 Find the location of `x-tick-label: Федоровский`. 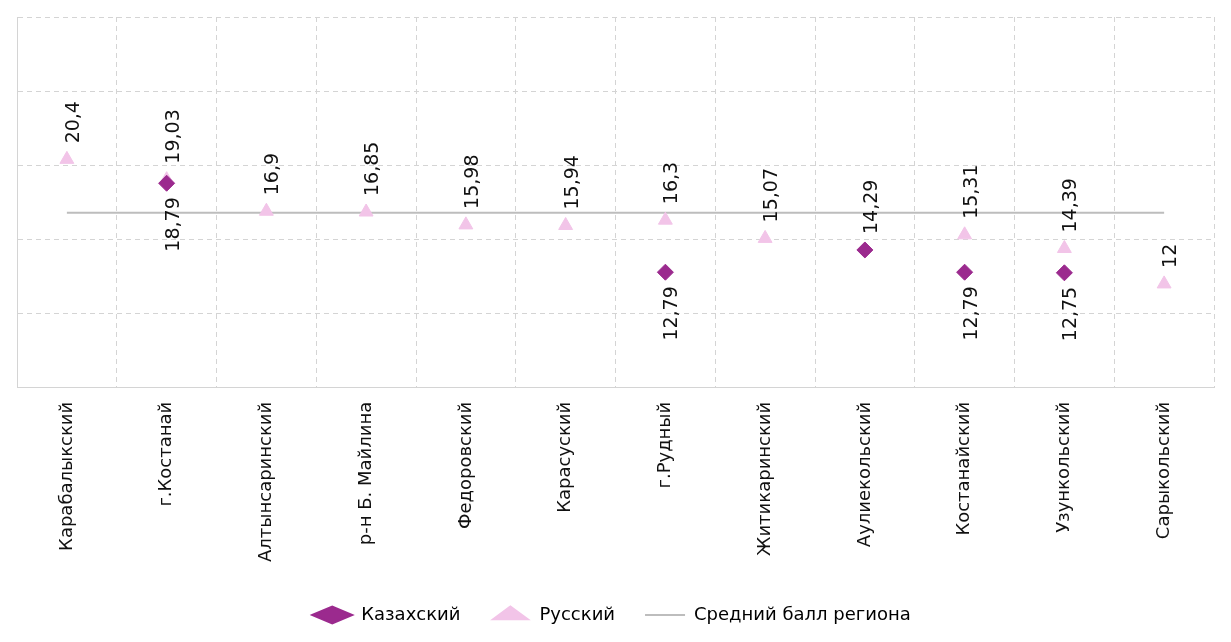

x-tick-label: Федоровский is located at coordinates (464, 465).